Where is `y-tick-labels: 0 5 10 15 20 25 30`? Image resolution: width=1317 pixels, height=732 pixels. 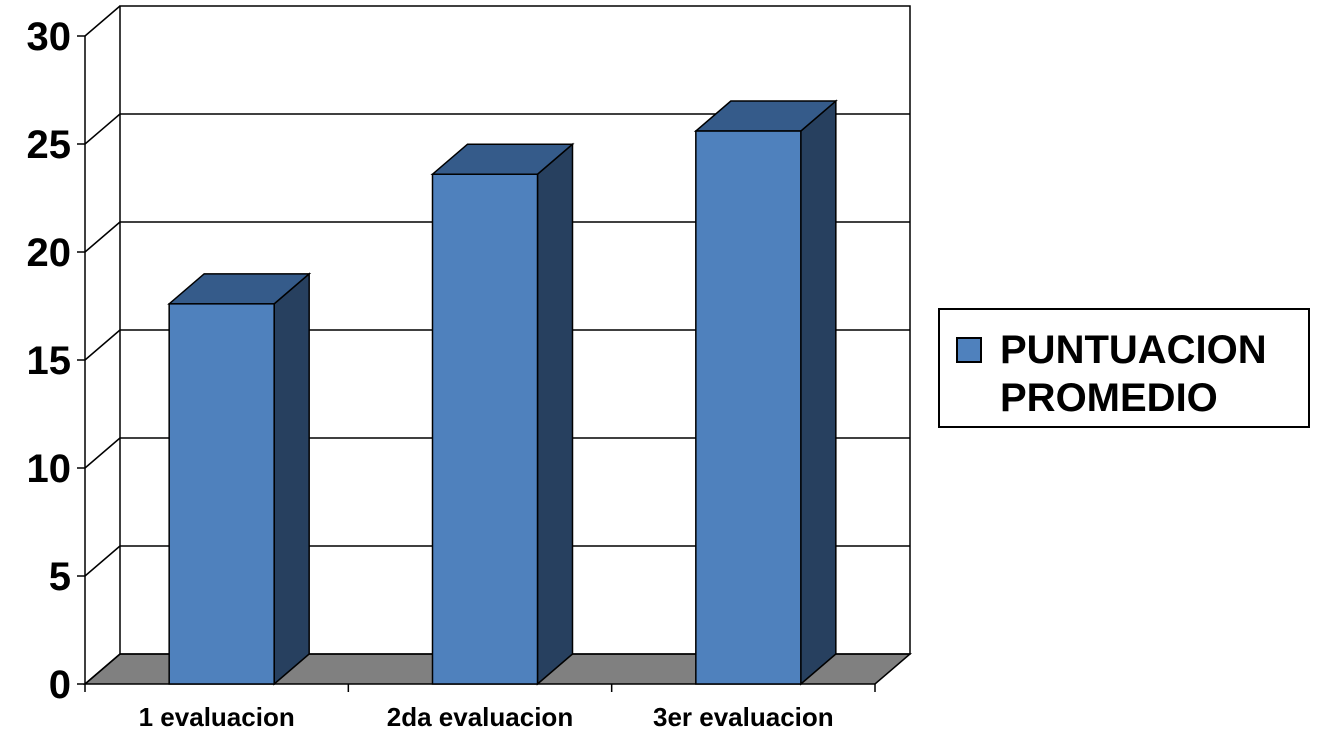 y-tick-labels: 0 5 10 15 20 25 30 is located at coordinates (49, 361).